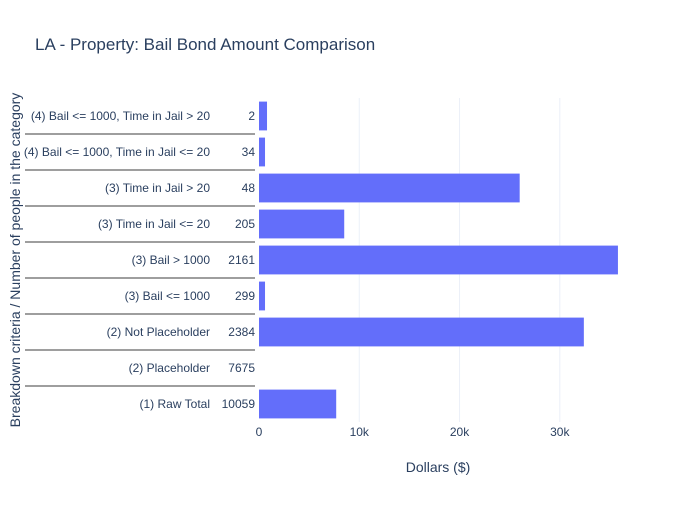  Describe the element at coordinates (171, 260) in the screenshot. I see `y-category-label-4: (3) Bail > 1000` at that location.